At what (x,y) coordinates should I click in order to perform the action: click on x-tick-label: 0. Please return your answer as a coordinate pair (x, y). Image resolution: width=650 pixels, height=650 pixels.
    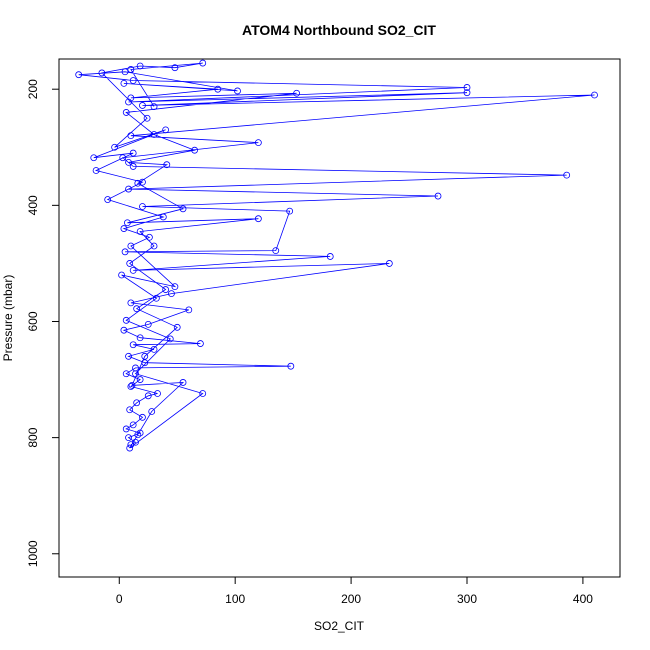
    Looking at the image, I should click on (119, 599).